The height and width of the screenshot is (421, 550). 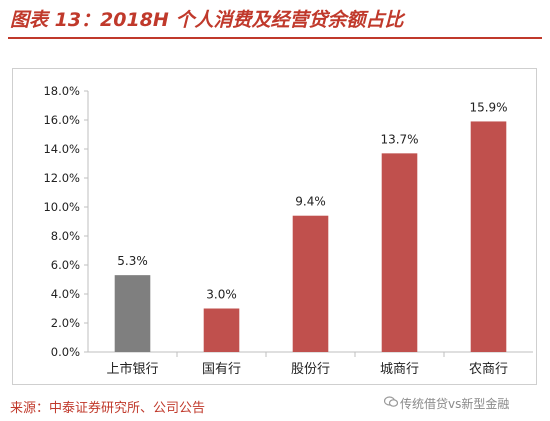 What do you see at coordinates (61, 91) in the screenshot?
I see `y-tick-label: 18.0%` at bounding box center [61, 91].